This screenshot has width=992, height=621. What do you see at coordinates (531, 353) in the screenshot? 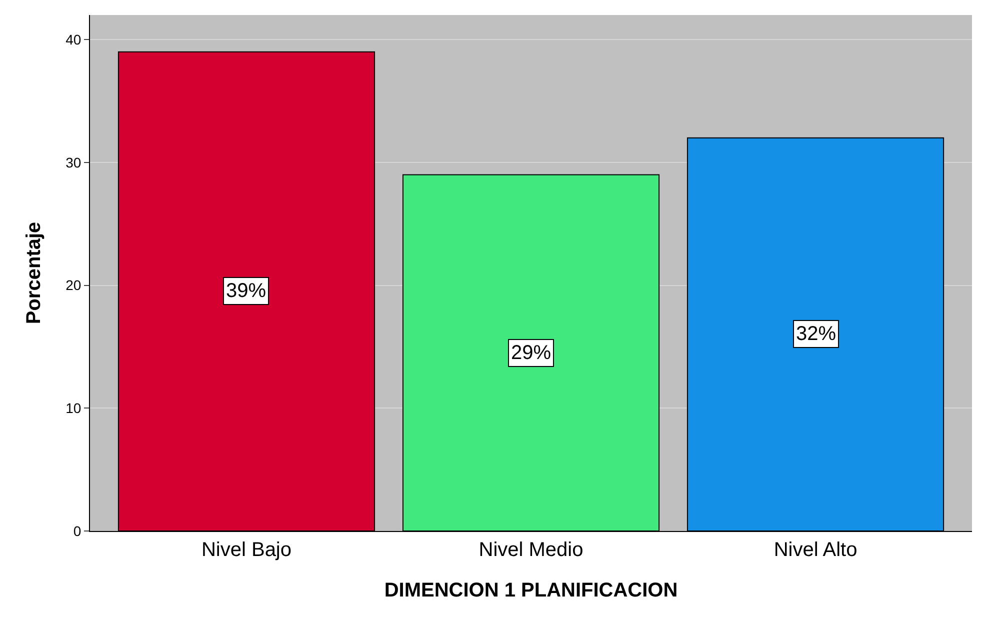
I see `data-label: 29%` at bounding box center [531, 353].